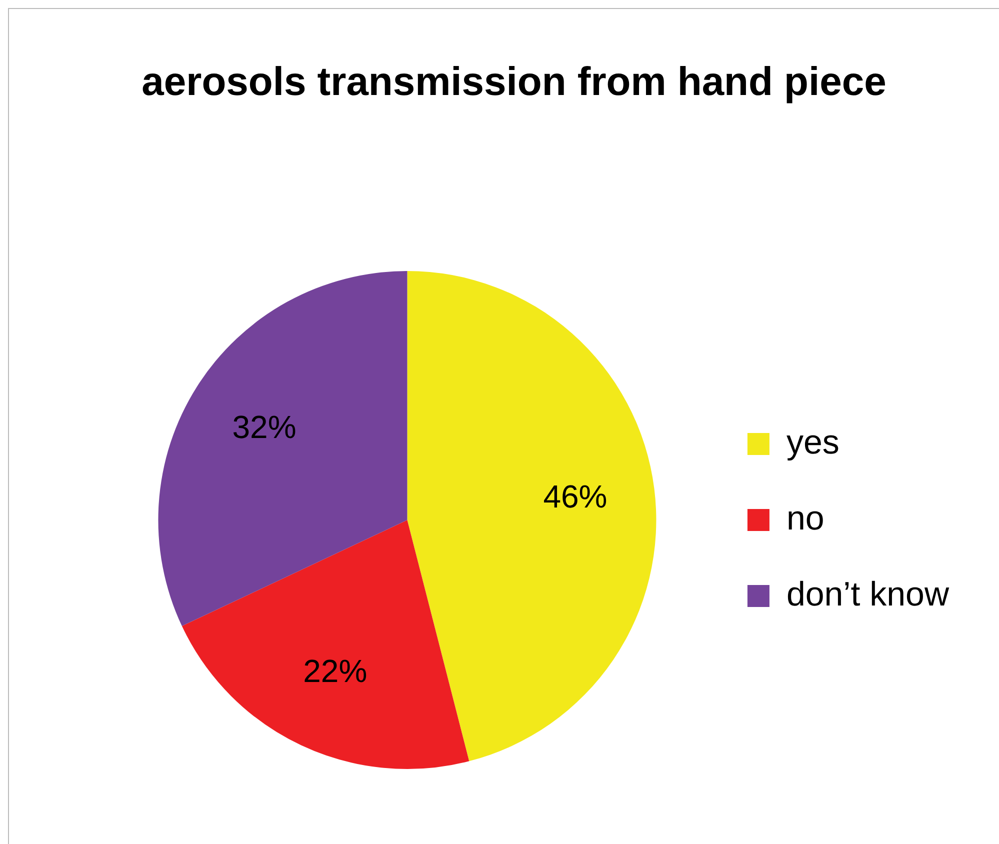 The width and height of the screenshot is (999, 844). I want to click on legend-label: don’t know, so click(868, 594).